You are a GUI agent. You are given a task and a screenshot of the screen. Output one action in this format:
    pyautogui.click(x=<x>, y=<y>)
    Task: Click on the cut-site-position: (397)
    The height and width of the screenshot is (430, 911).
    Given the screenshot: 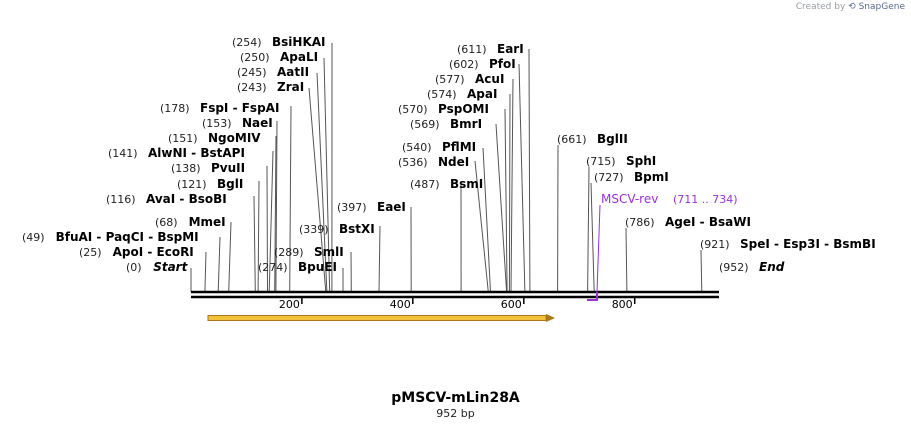 What is the action you would take?
    pyautogui.click(x=352, y=207)
    